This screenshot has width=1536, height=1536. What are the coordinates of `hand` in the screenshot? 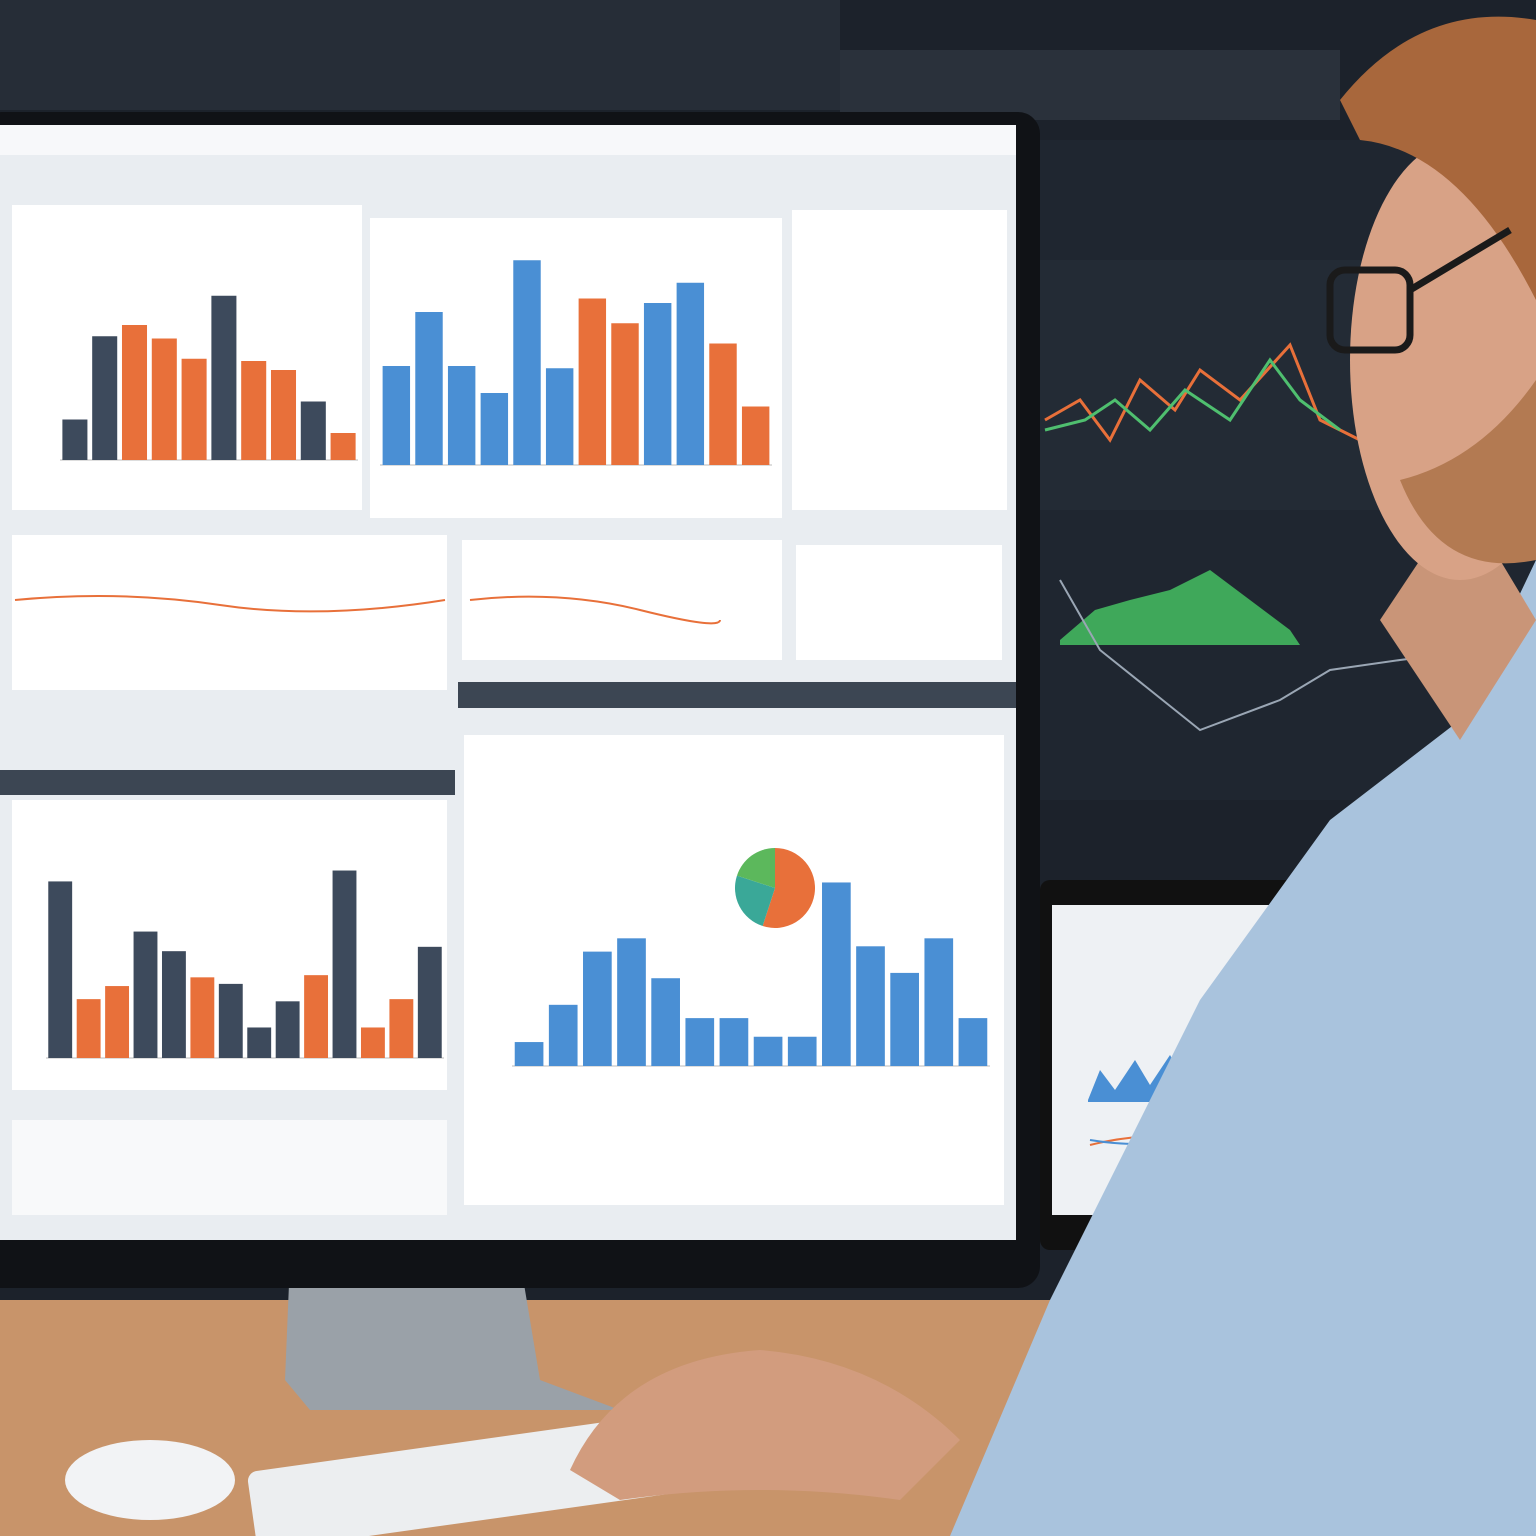 It's located at (765, 1425).